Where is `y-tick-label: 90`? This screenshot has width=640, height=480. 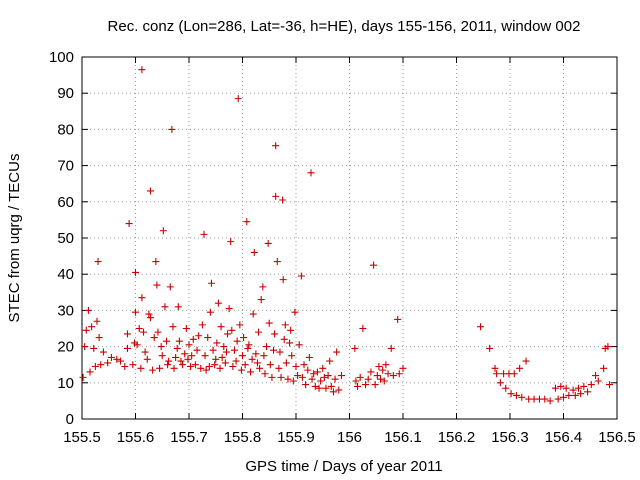 y-tick-label: 90 is located at coordinates (65, 93).